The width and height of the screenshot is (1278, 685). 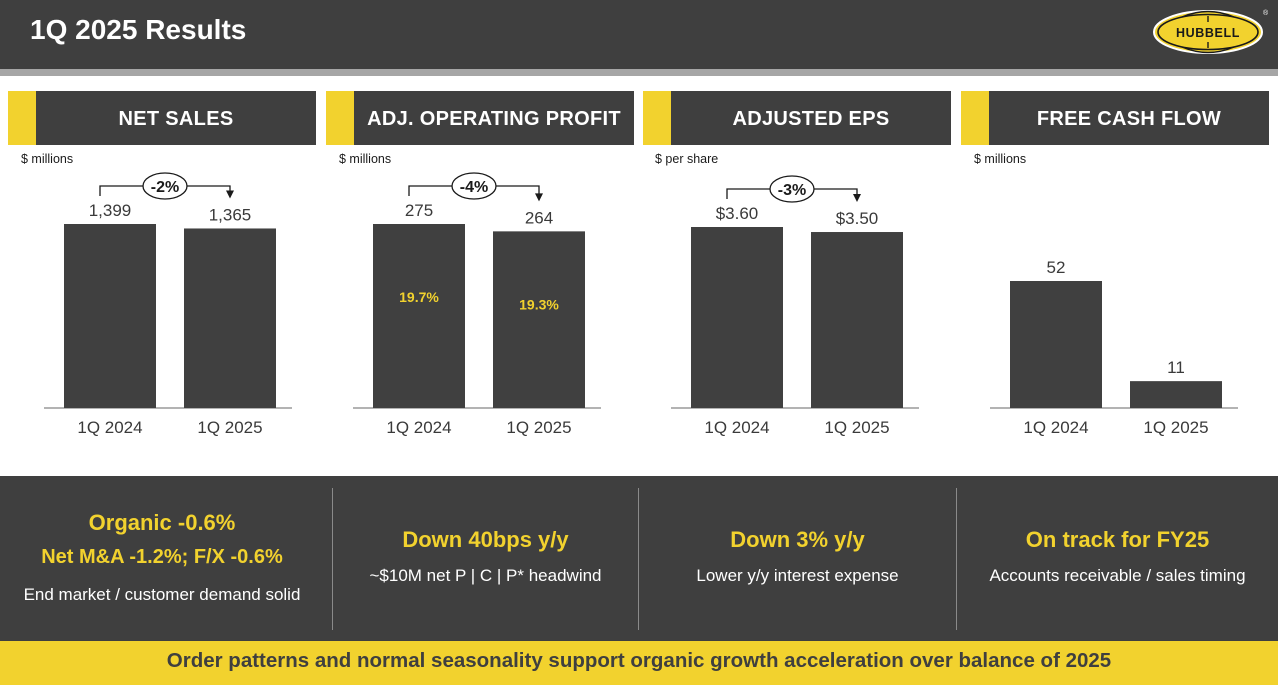 What do you see at coordinates (1129, 119) in the screenshot?
I see `panel-title-fcf: FREE CASH FLOW` at bounding box center [1129, 119].